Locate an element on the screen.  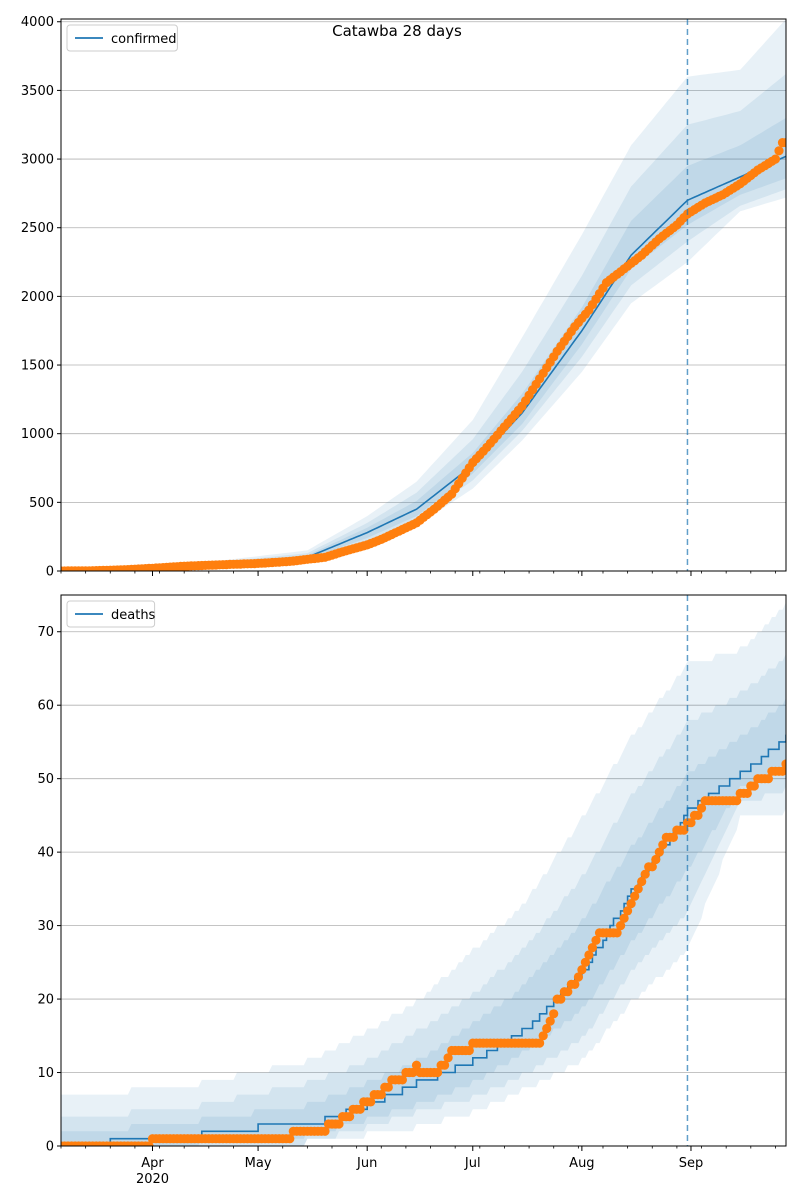
y-tick-label: 1500 is located at coordinates (37, 366).